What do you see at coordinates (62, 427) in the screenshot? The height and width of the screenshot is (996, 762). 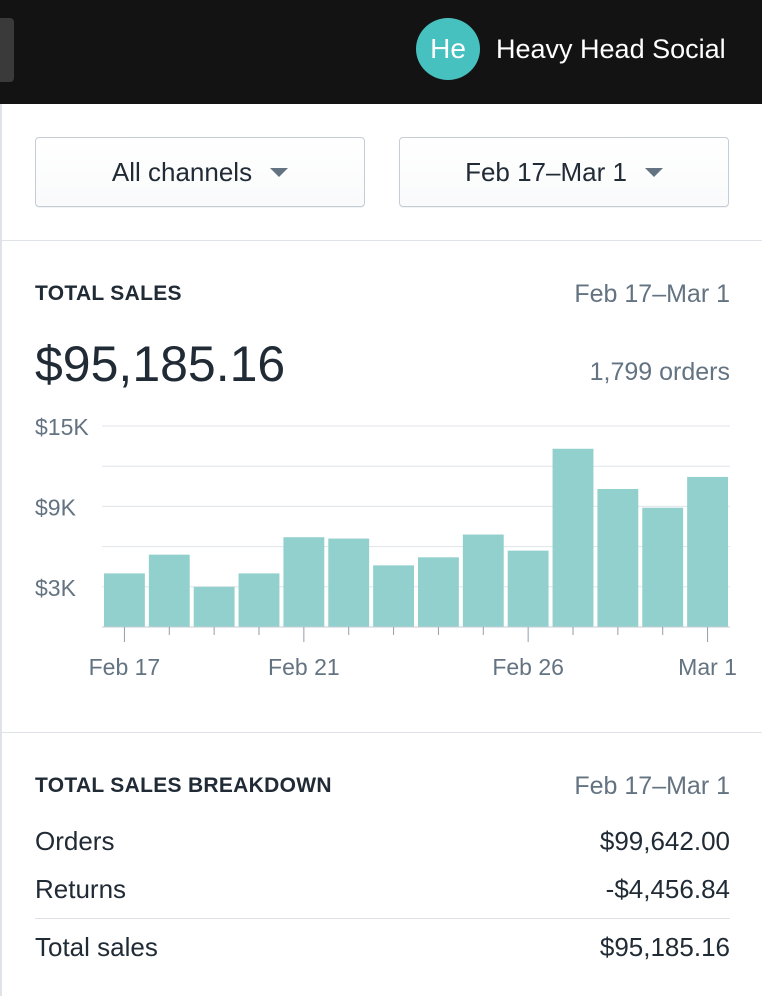 I see `y-tick-label: $15K` at bounding box center [62, 427].